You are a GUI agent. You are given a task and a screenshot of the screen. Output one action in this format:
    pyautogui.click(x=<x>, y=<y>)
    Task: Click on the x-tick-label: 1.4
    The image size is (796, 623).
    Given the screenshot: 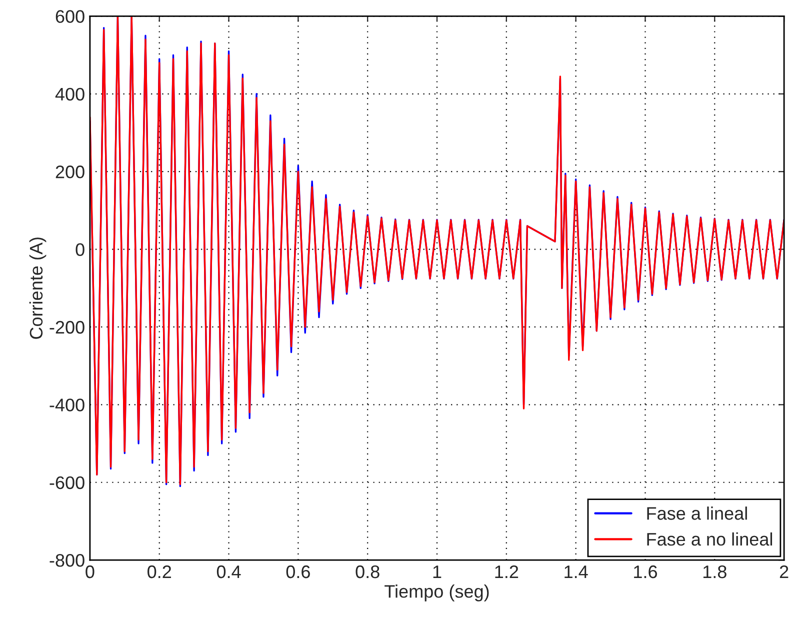 What is the action you would take?
    pyautogui.click(x=576, y=572)
    